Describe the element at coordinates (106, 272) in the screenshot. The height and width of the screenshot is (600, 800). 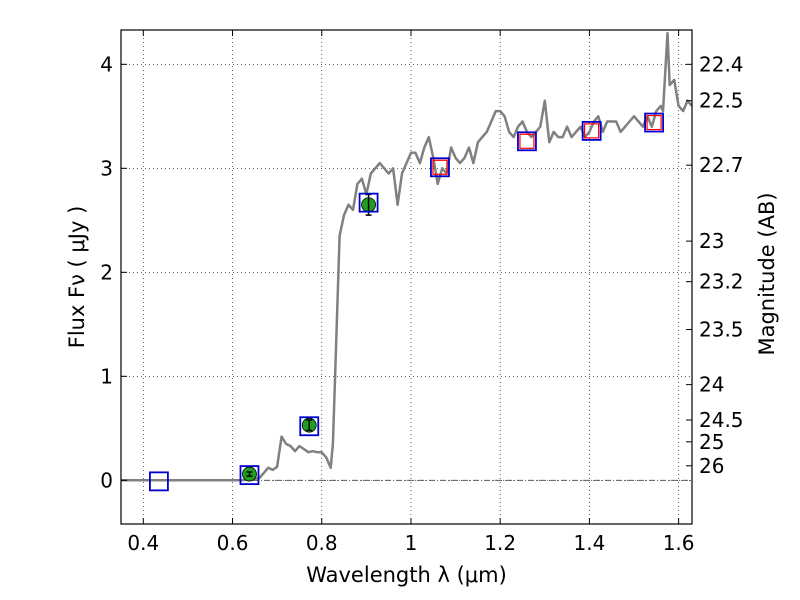
I see `y-tick-label: 2` at that location.